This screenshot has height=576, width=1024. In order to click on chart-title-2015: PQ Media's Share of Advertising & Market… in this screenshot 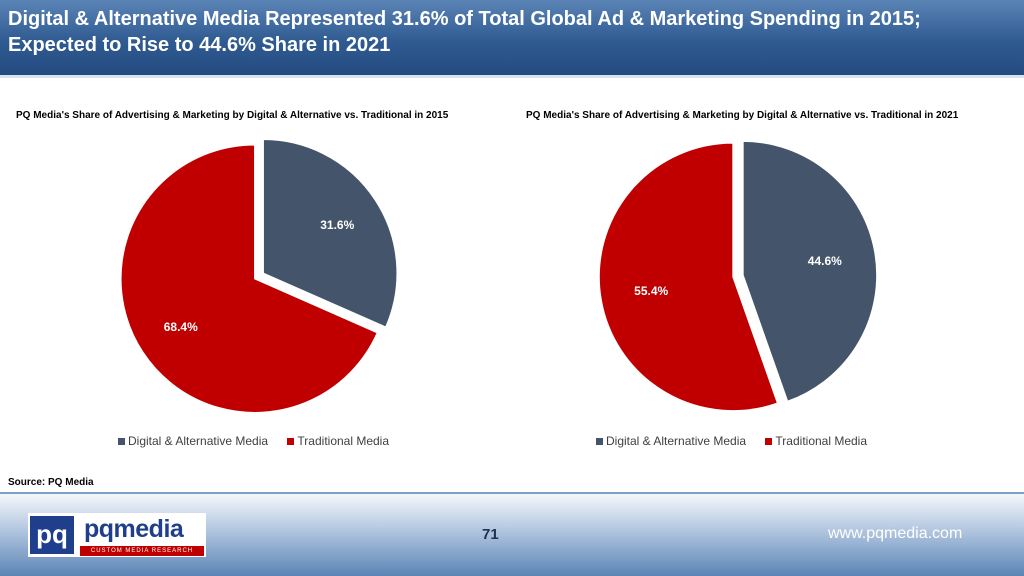, I will do `click(232, 115)`.